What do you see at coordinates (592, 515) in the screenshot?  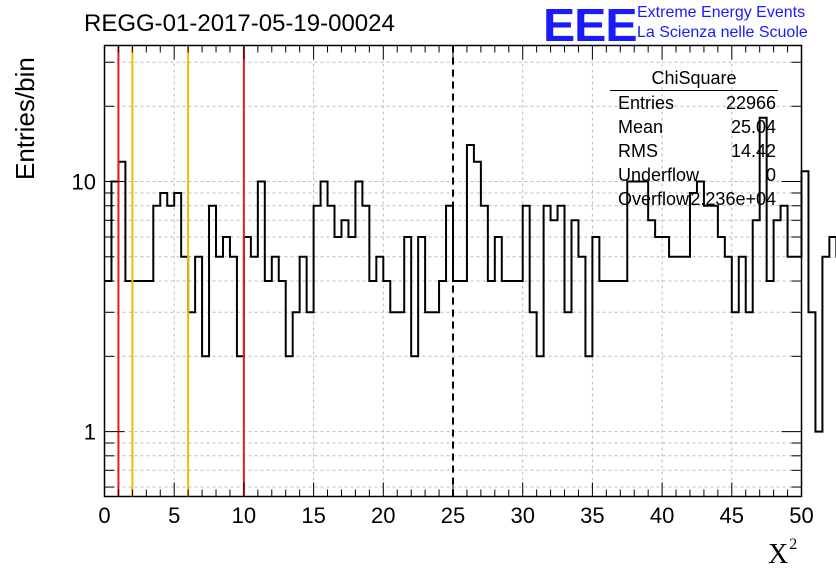 I see `x-tick-label: 35` at bounding box center [592, 515].